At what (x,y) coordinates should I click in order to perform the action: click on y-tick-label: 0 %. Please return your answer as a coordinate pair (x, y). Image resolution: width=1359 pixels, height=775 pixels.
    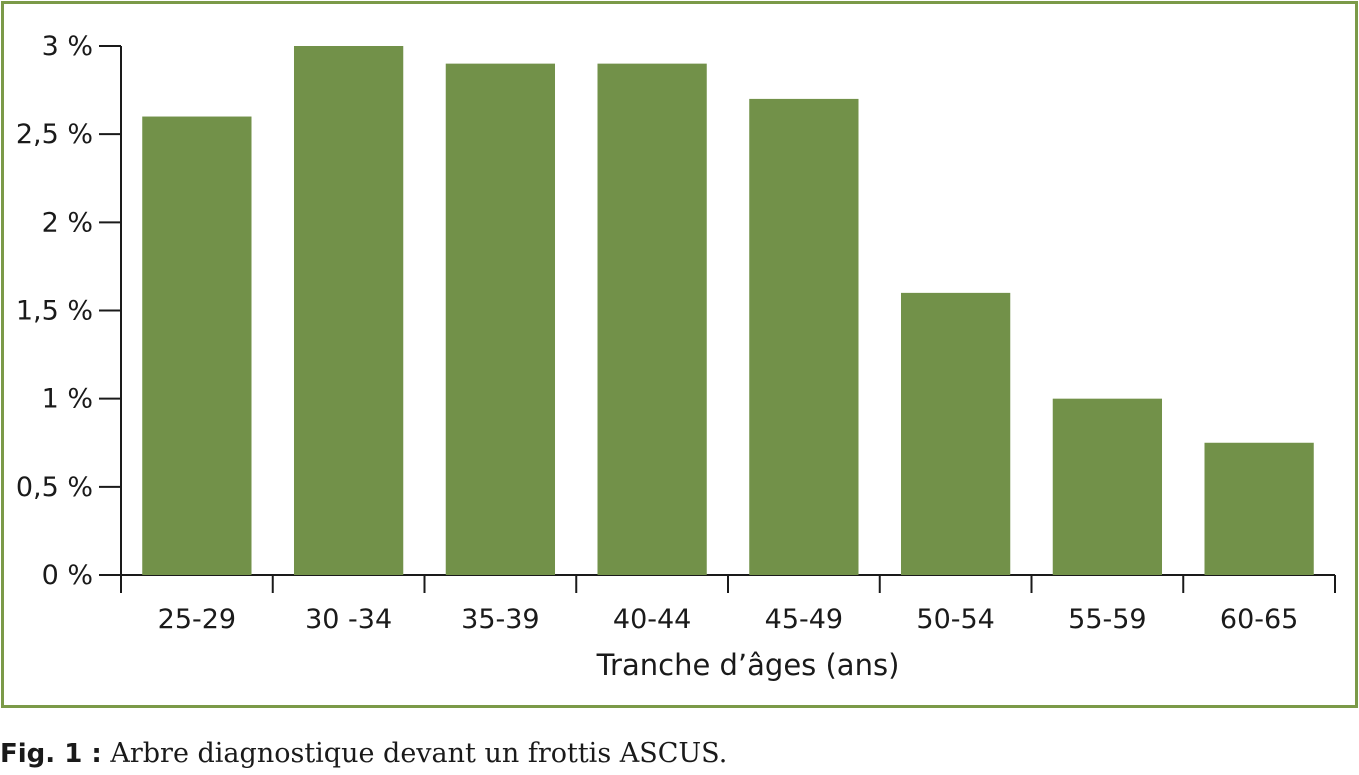
    Looking at the image, I should click on (67, 575).